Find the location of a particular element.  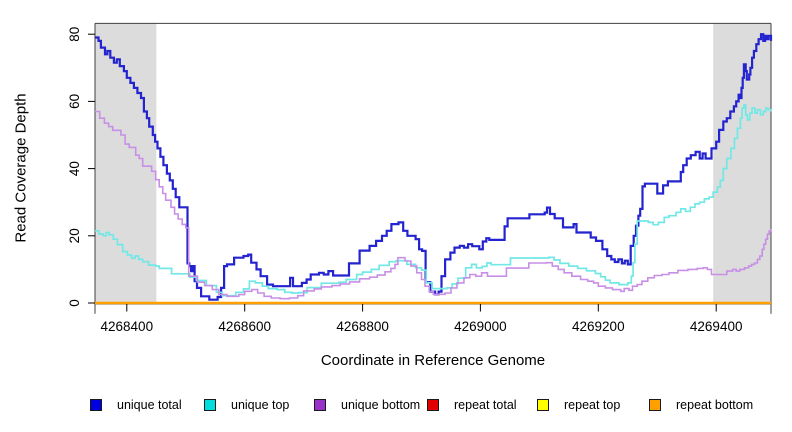

y-tick-label: 0 is located at coordinates (74, 303).